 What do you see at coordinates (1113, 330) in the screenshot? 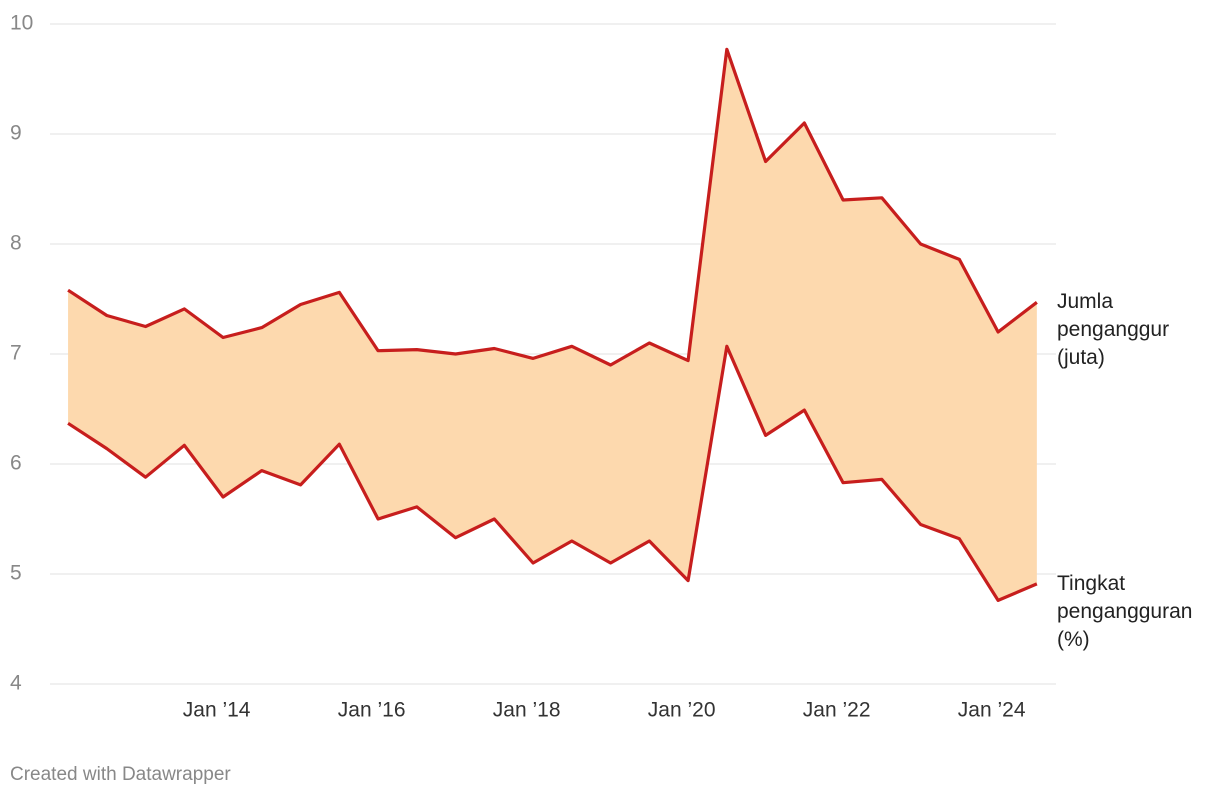
I see `series-label: Jumla penganggur (juta)` at bounding box center [1113, 330].